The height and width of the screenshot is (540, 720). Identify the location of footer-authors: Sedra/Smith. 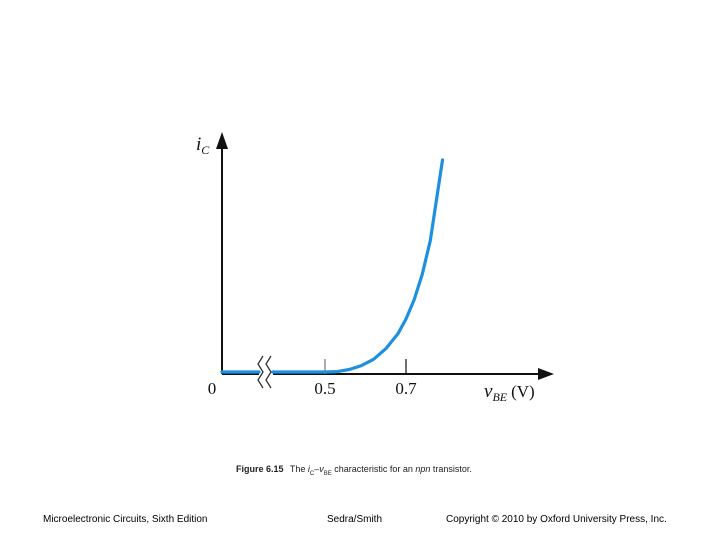
(355, 519).